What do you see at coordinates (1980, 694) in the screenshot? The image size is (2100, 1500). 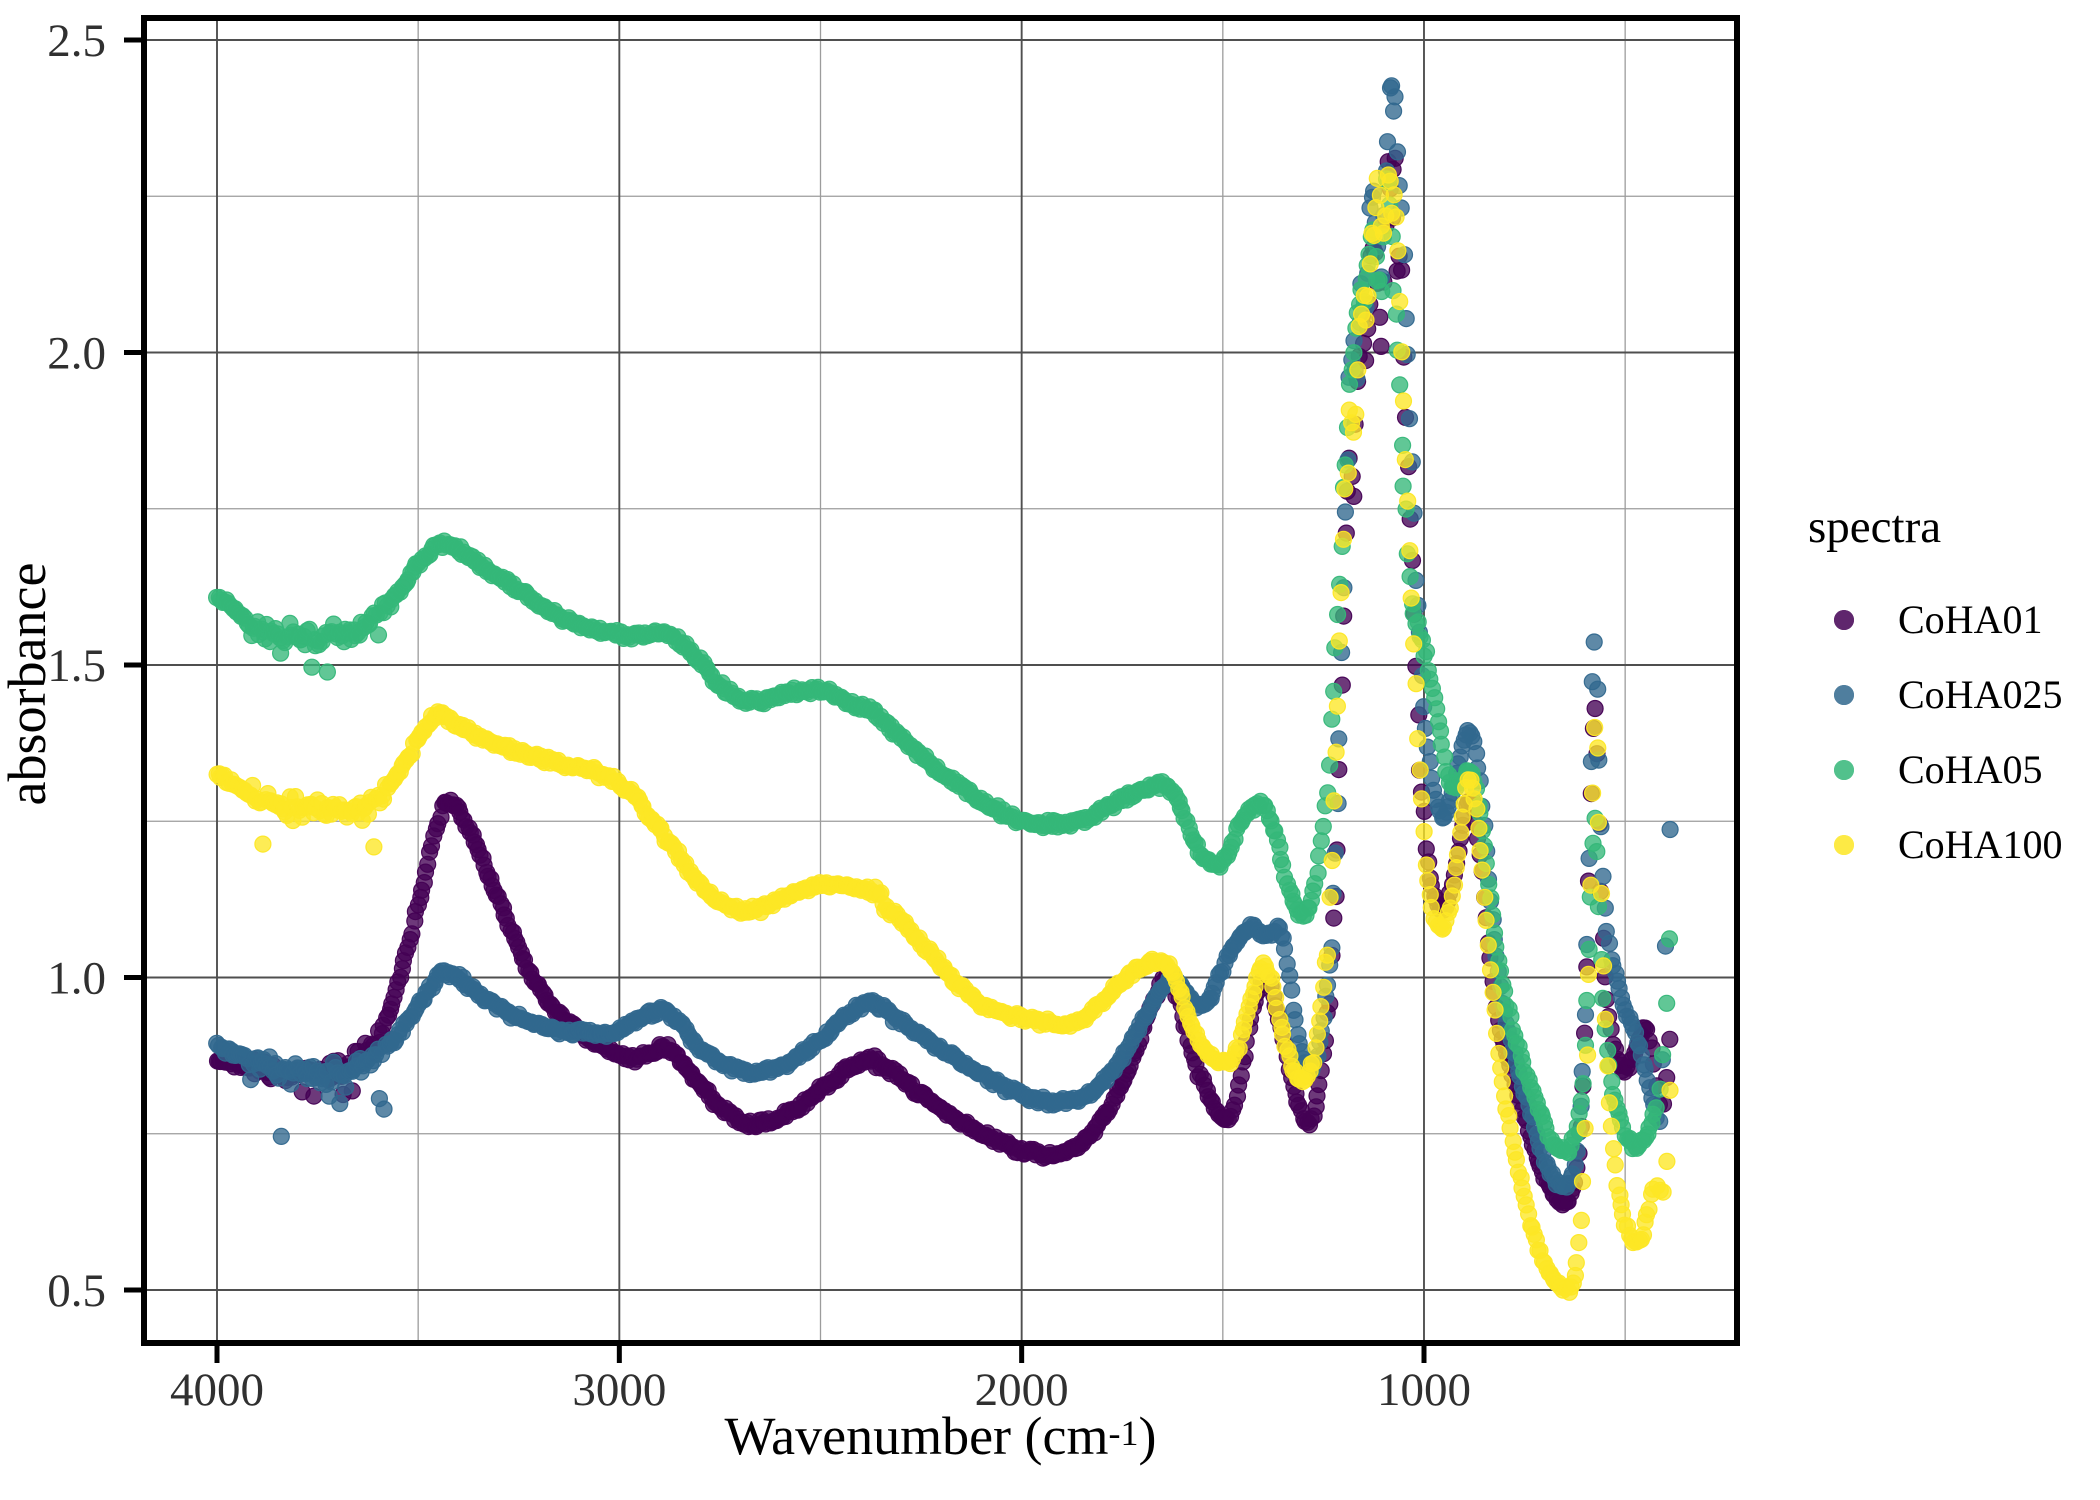 I see `legend-label: CoHA025` at bounding box center [1980, 694].